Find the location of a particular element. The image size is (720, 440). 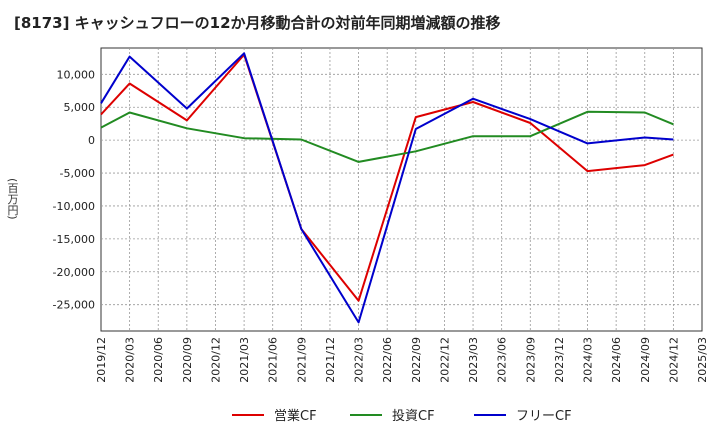

x-tick-label: 2022/12 is located at coordinates (444, 360).